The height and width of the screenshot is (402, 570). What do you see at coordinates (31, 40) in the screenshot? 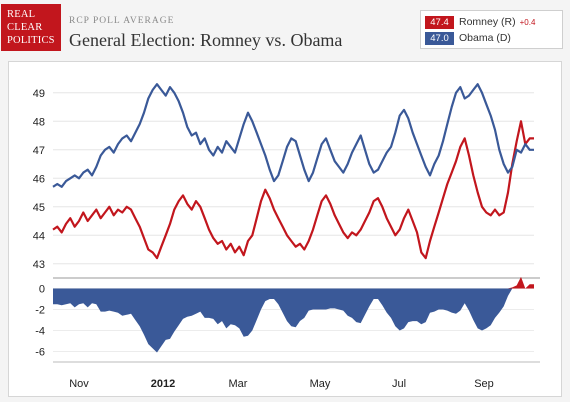
I see `logo-line-3: POLITICS` at bounding box center [31, 40].